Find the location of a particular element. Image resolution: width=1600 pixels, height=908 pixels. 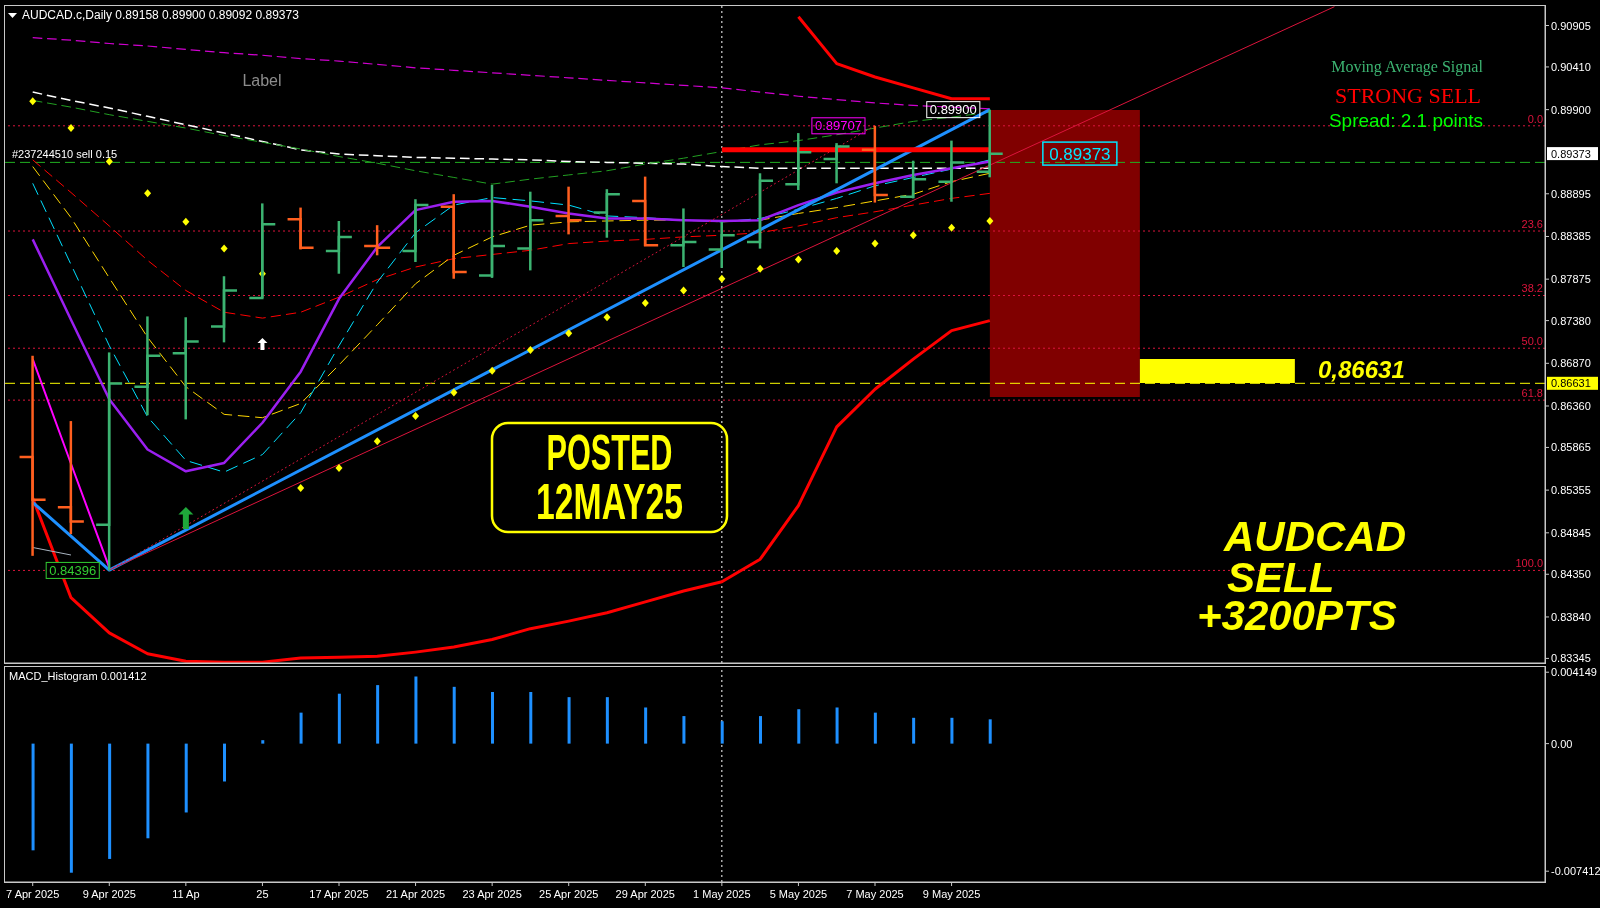

x-tick-label: 29 Apr 2025 is located at coordinates (645, 894).